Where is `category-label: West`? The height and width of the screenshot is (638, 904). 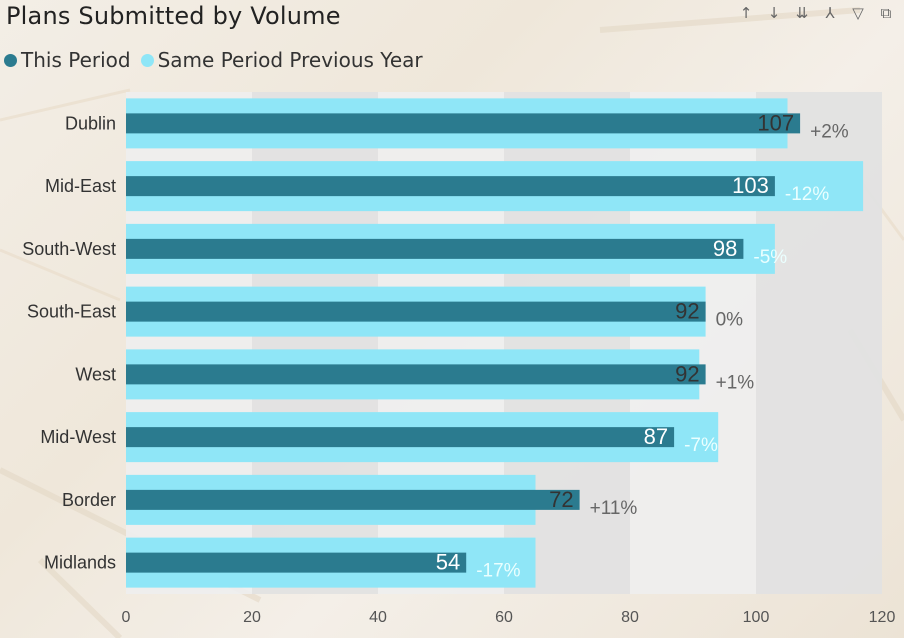
category-label: West is located at coordinates (95, 374).